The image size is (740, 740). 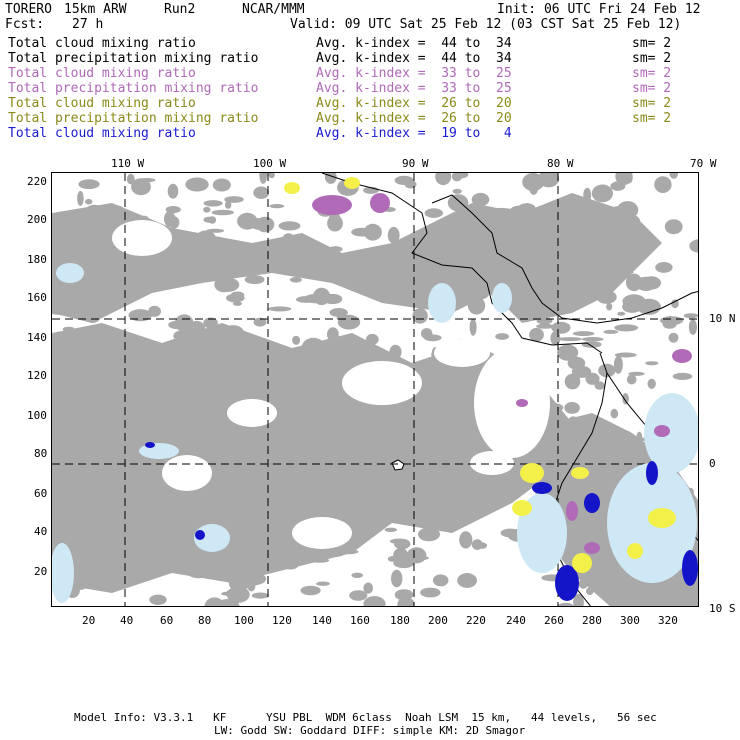 What do you see at coordinates (476, 620) in the screenshot?
I see `grid-label-x: 220` at bounding box center [476, 620].